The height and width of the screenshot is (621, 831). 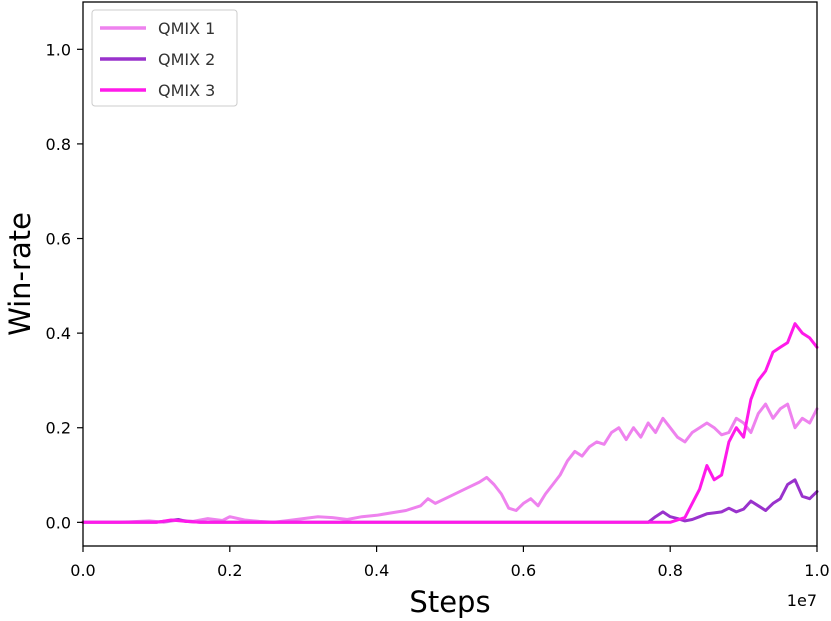 What do you see at coordinates (58, 333) in the screenshot?
I see `y-tick-label: 0.4` at bounding box center [58, 333].